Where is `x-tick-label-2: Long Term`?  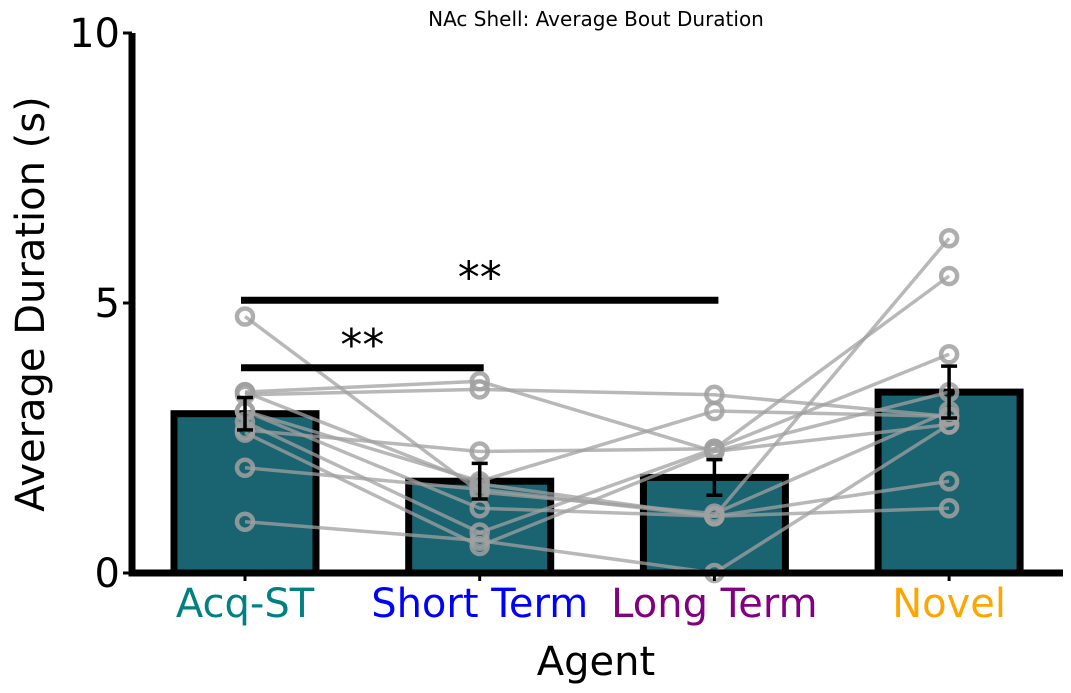
x-tick-label-2: Long Term is located at coordinates (714, 604).